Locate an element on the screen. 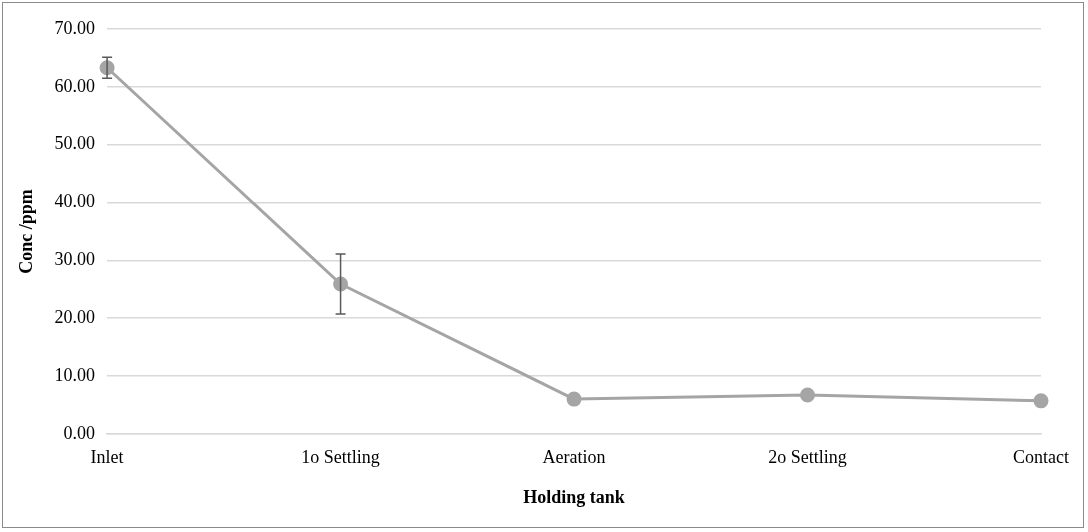 The height and width of the screenshot is (532, 1088). x-axis-title: Holding tank is located at coordinates (574, 496).